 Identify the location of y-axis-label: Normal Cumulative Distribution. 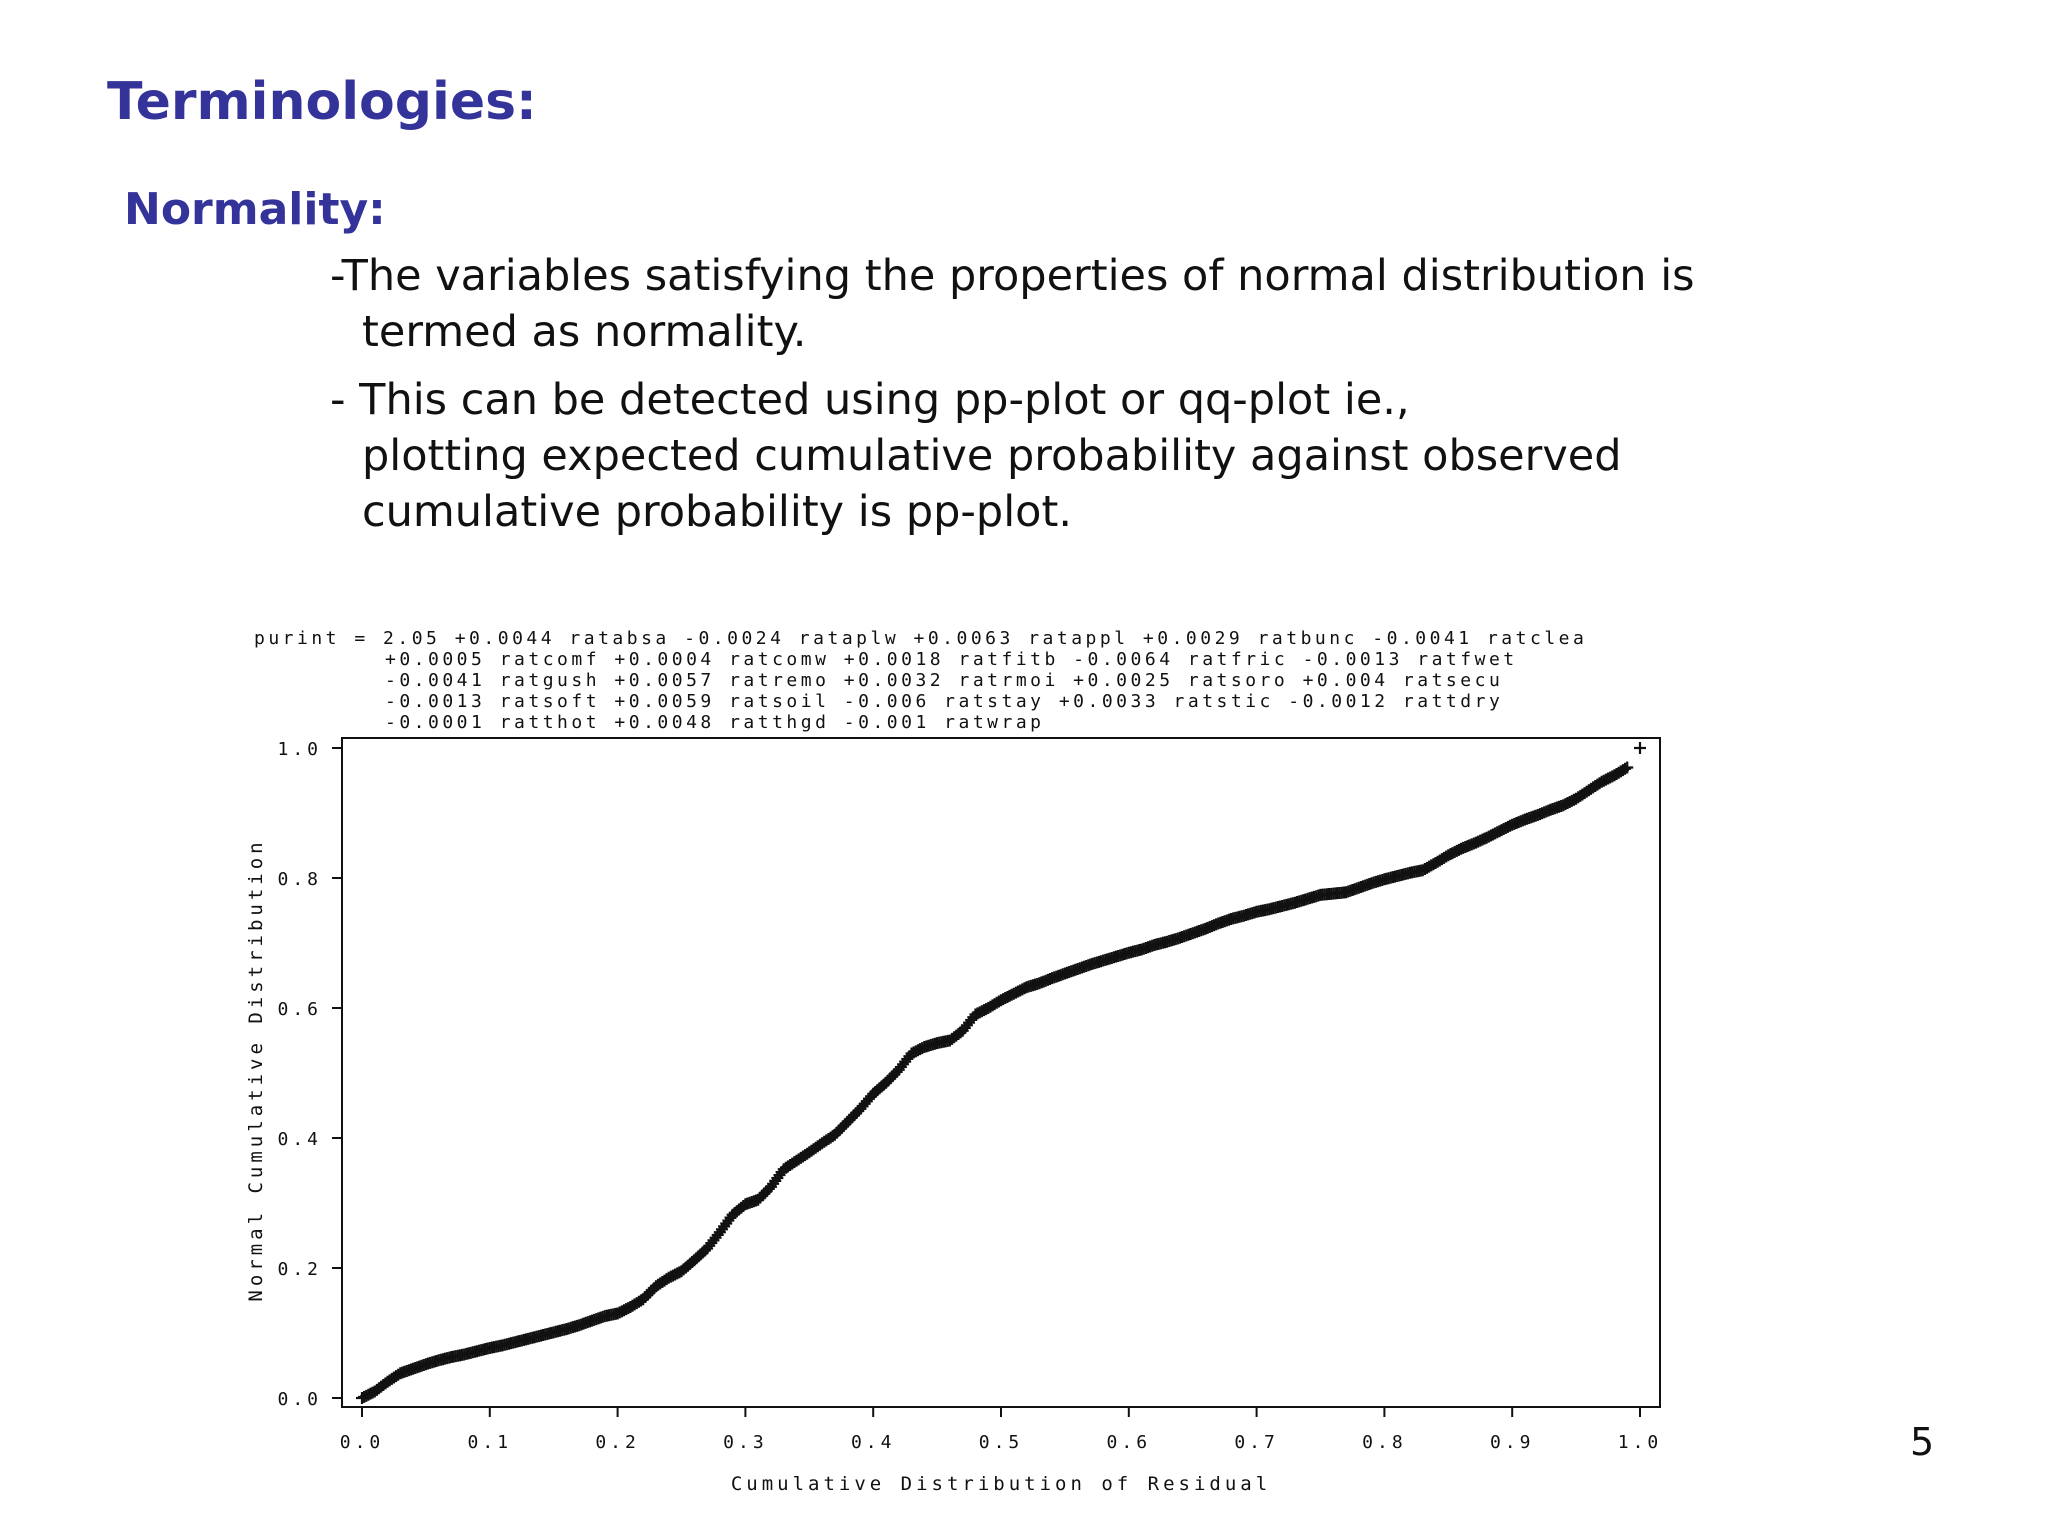
(256, 1069).